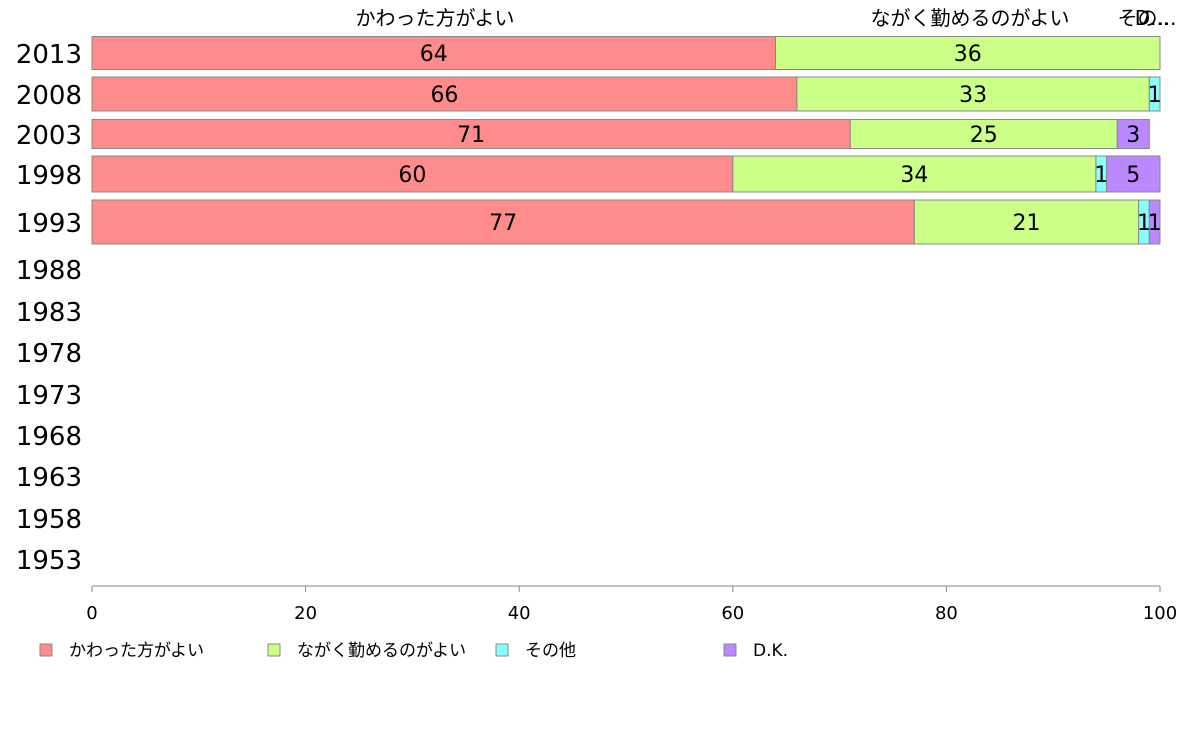 This screenshot has height=740, width=1188. I want to click on y-tick-label-1973: 1973, so click(49, 396).